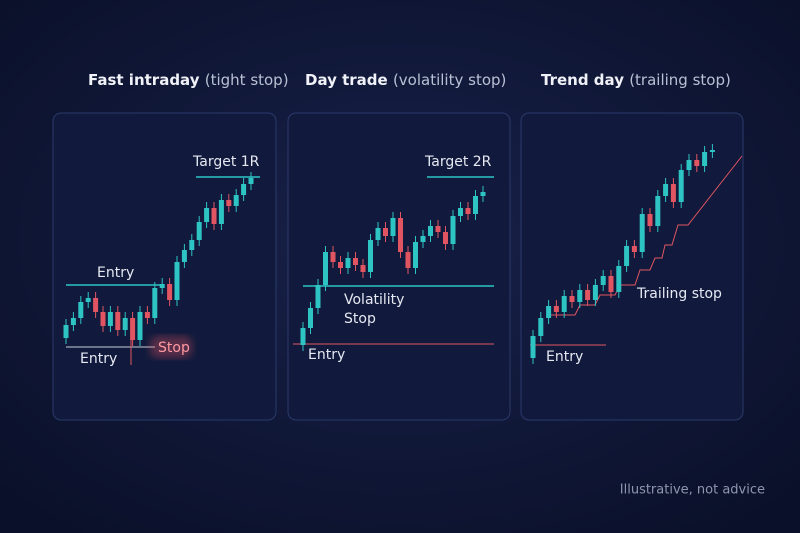 This screenshot has height=533, width=800. I want to click on panel-title: Day trade (volatility stop), so click(405, 80).